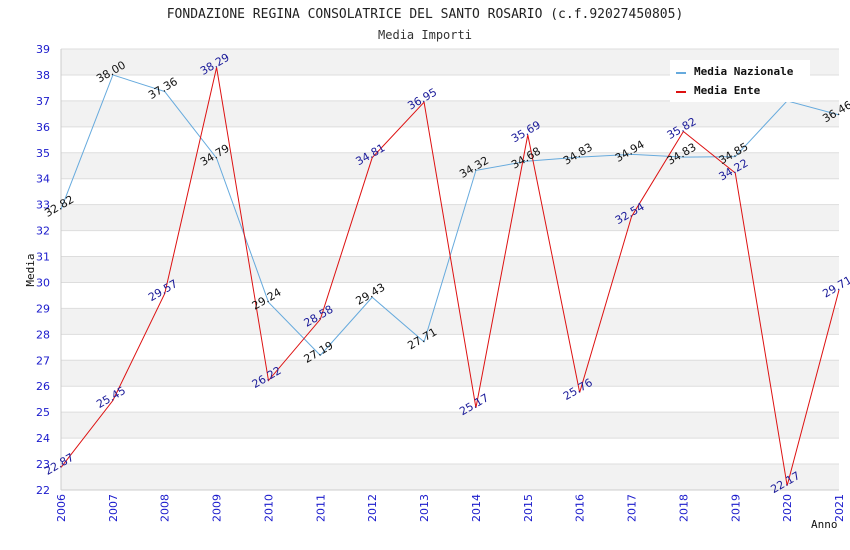 Image resolution: width=850 pixels, height=550 pixels. I want to click on x-axis-label: Anno, so click(824, 524).